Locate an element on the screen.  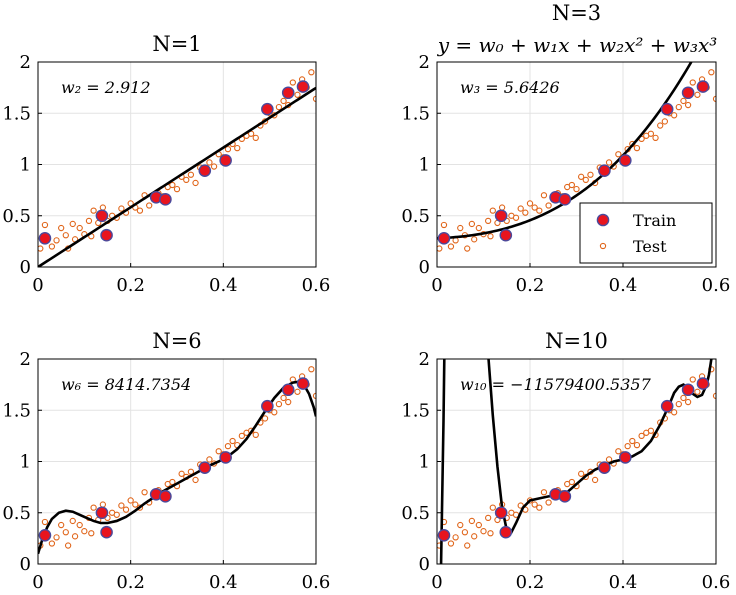
x-tick-label: 0.2 is located at coordinates (530, 582).